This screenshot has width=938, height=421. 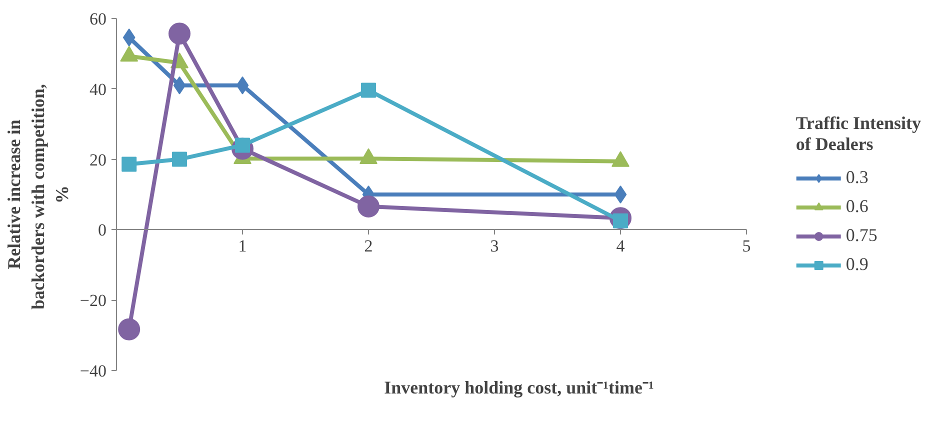 I want to click on y-tick-label: 60, so click(x=98, y=19).